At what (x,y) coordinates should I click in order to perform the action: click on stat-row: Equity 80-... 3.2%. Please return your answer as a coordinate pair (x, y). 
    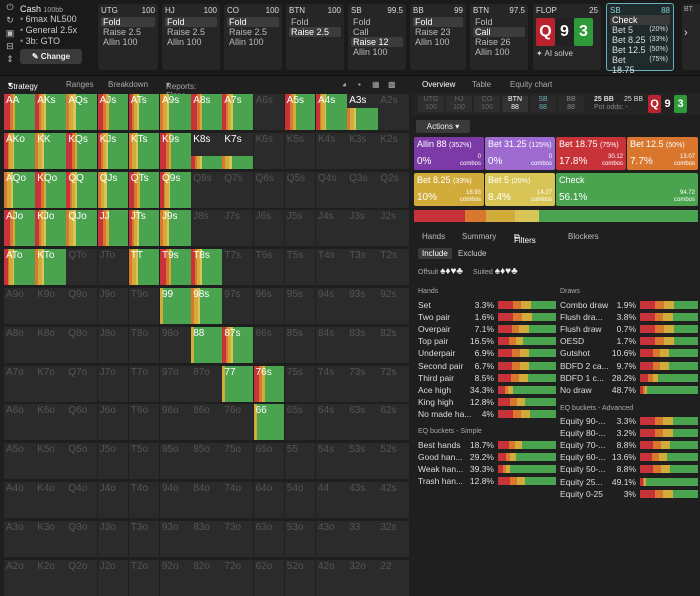
    Looking at the image, I should click on (629, 433).